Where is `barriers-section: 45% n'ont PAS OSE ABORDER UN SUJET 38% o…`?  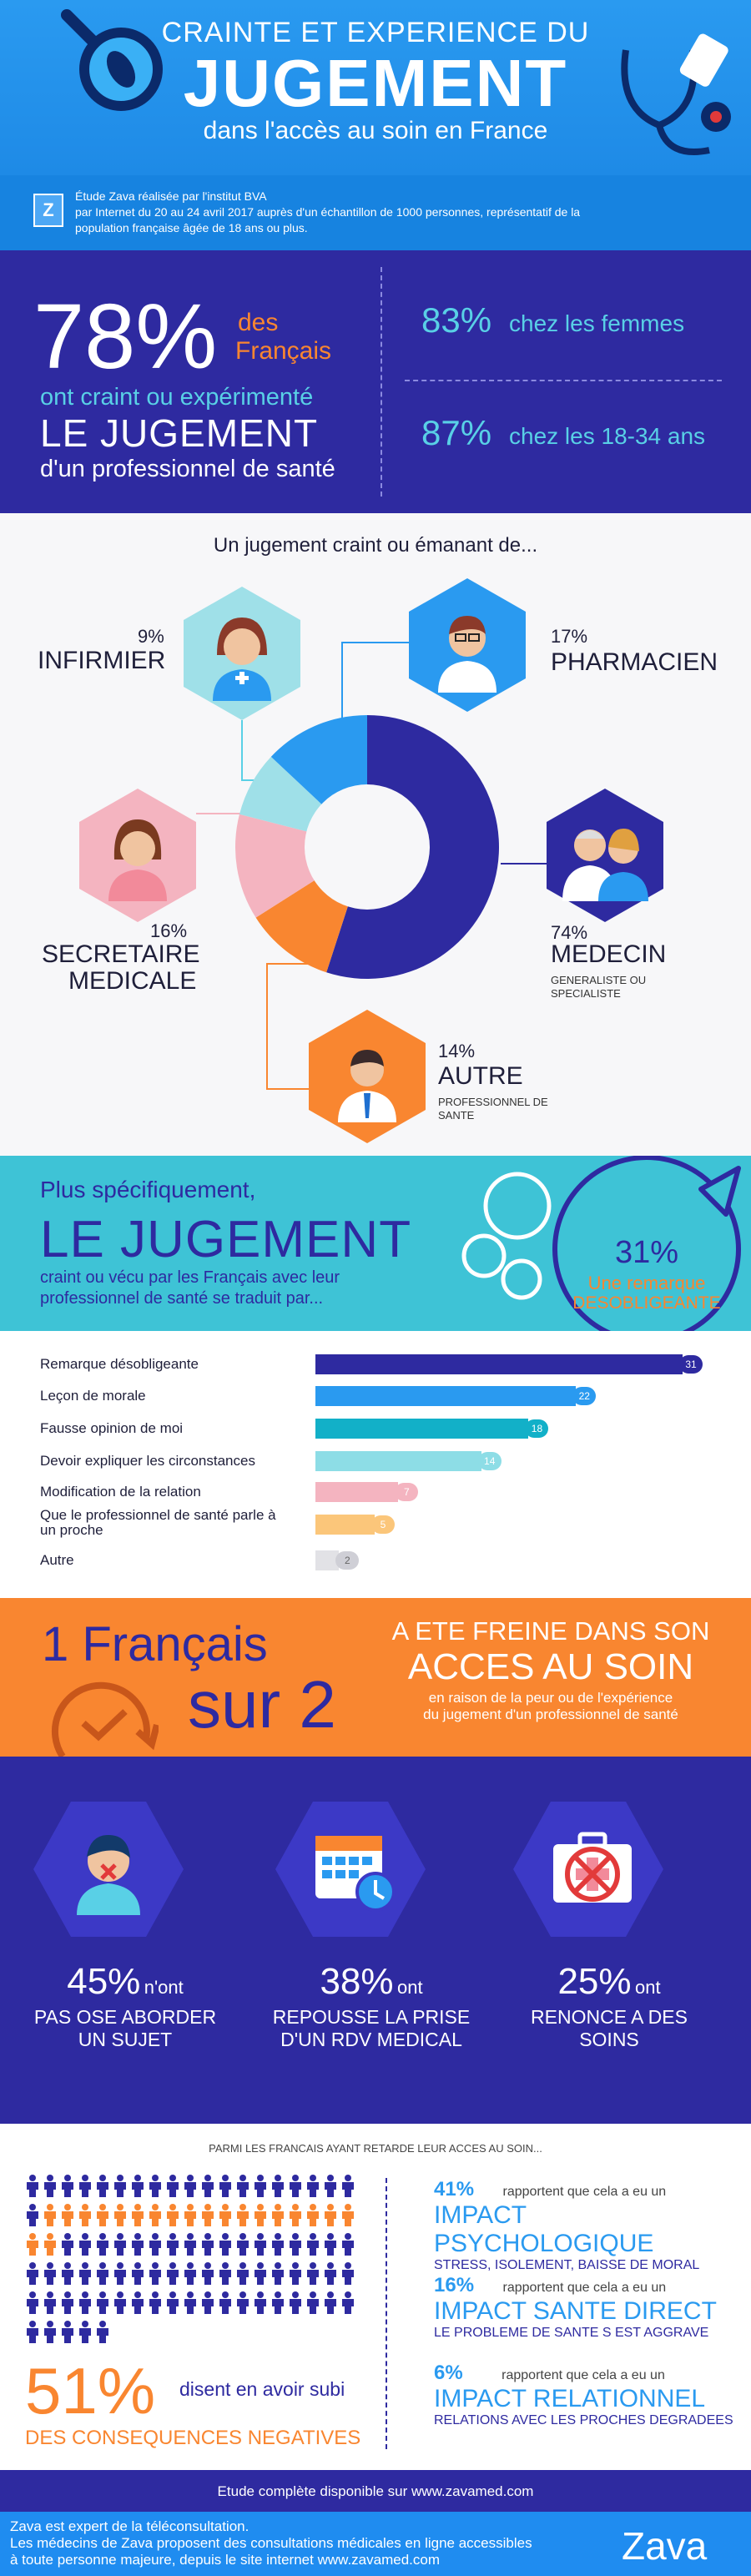 barriers-section: 45% n'ont PAS OSE ABORDER UN SUJET 38% o… is located at coordinates (375, 1941).